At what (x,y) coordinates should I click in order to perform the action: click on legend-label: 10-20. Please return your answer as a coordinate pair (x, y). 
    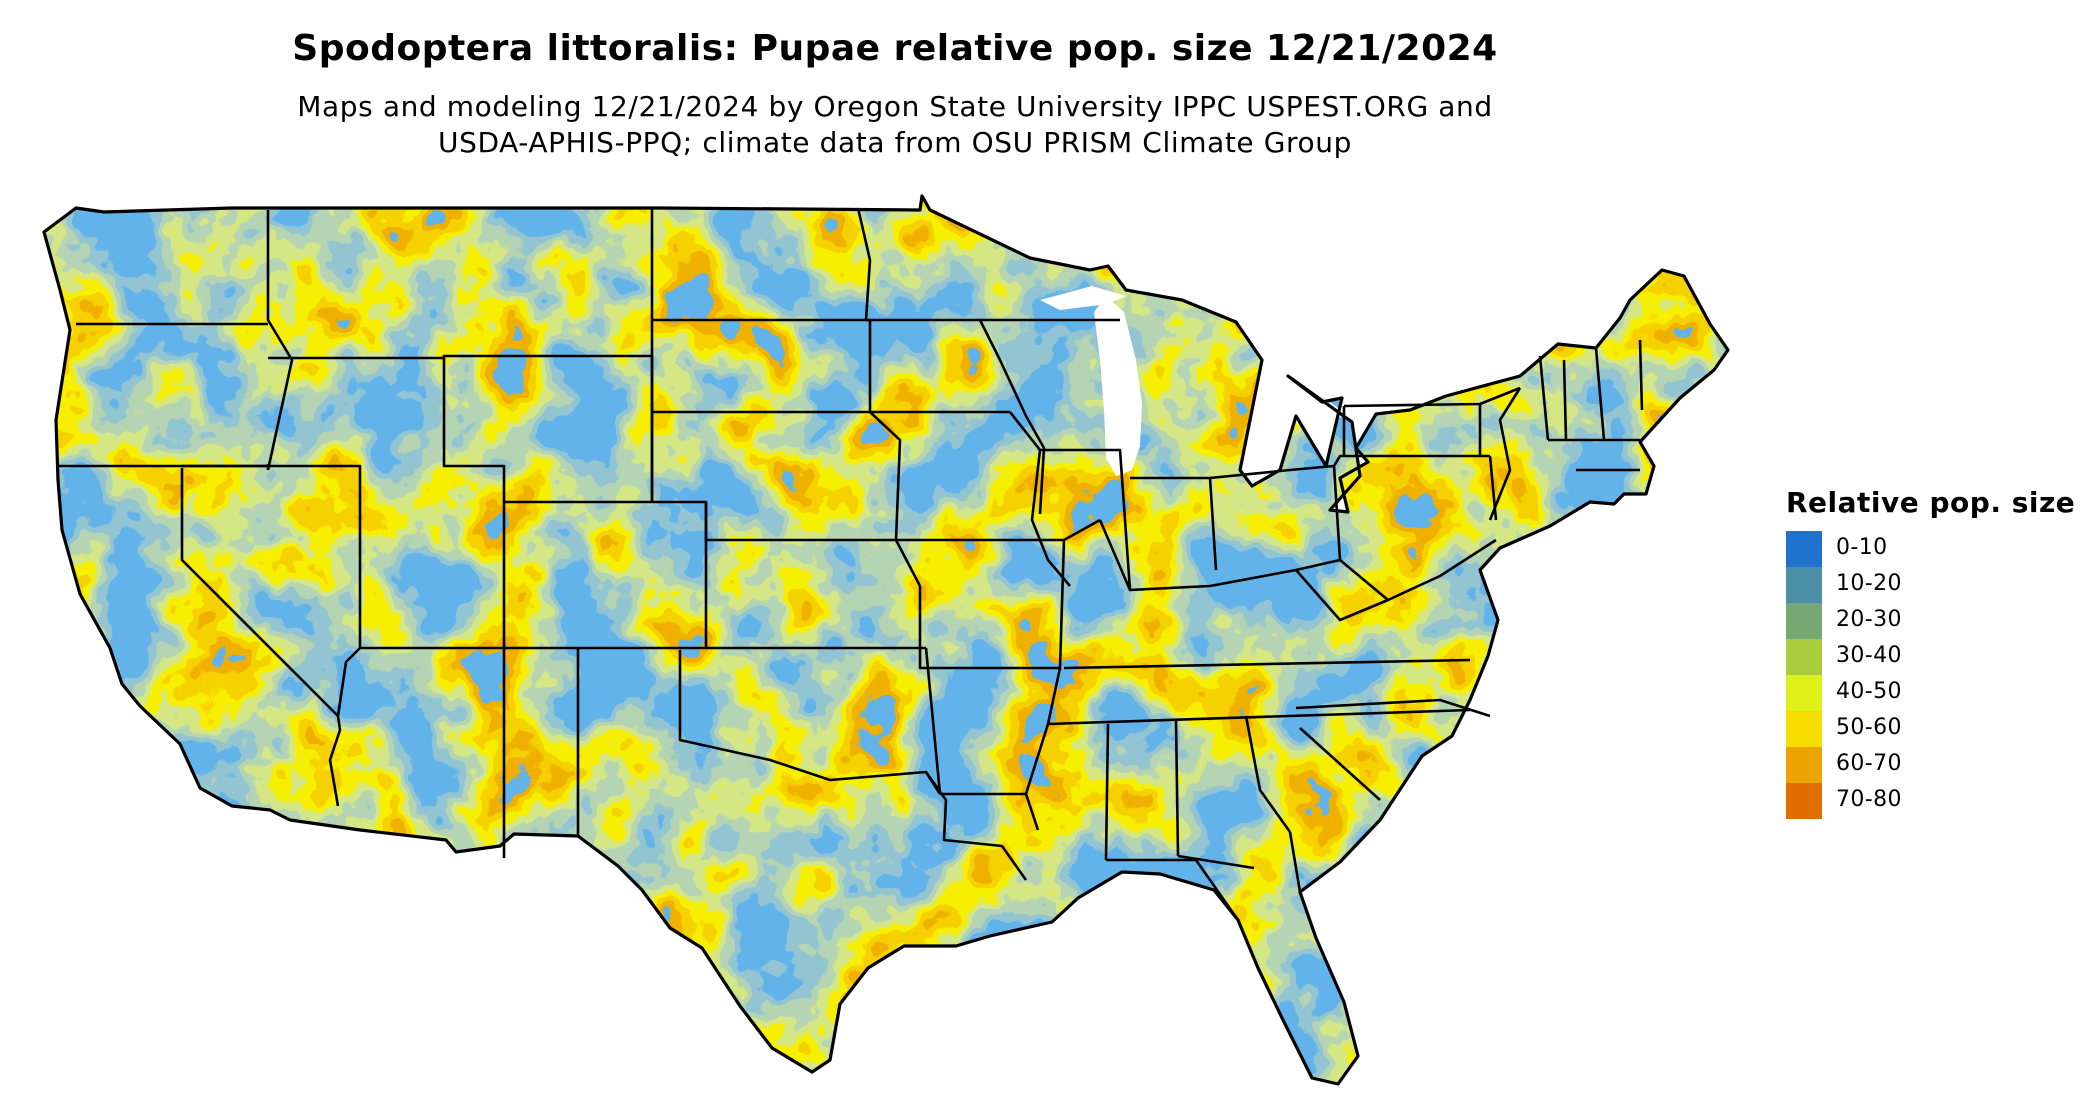
    Looking at the image, I should click on (1869, 583).